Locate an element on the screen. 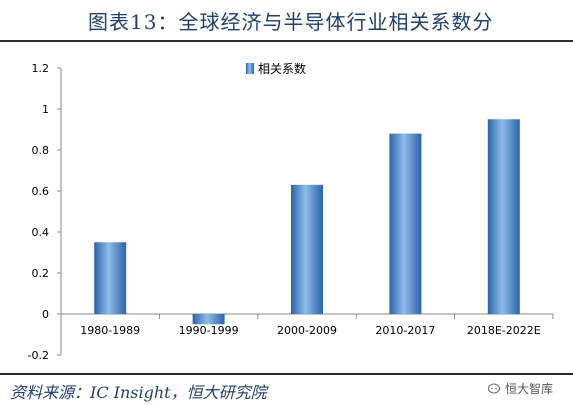 The width and height of the screenshot is (573, 405). y-tick-label: -0.2 is located at coordinates (38, 355).